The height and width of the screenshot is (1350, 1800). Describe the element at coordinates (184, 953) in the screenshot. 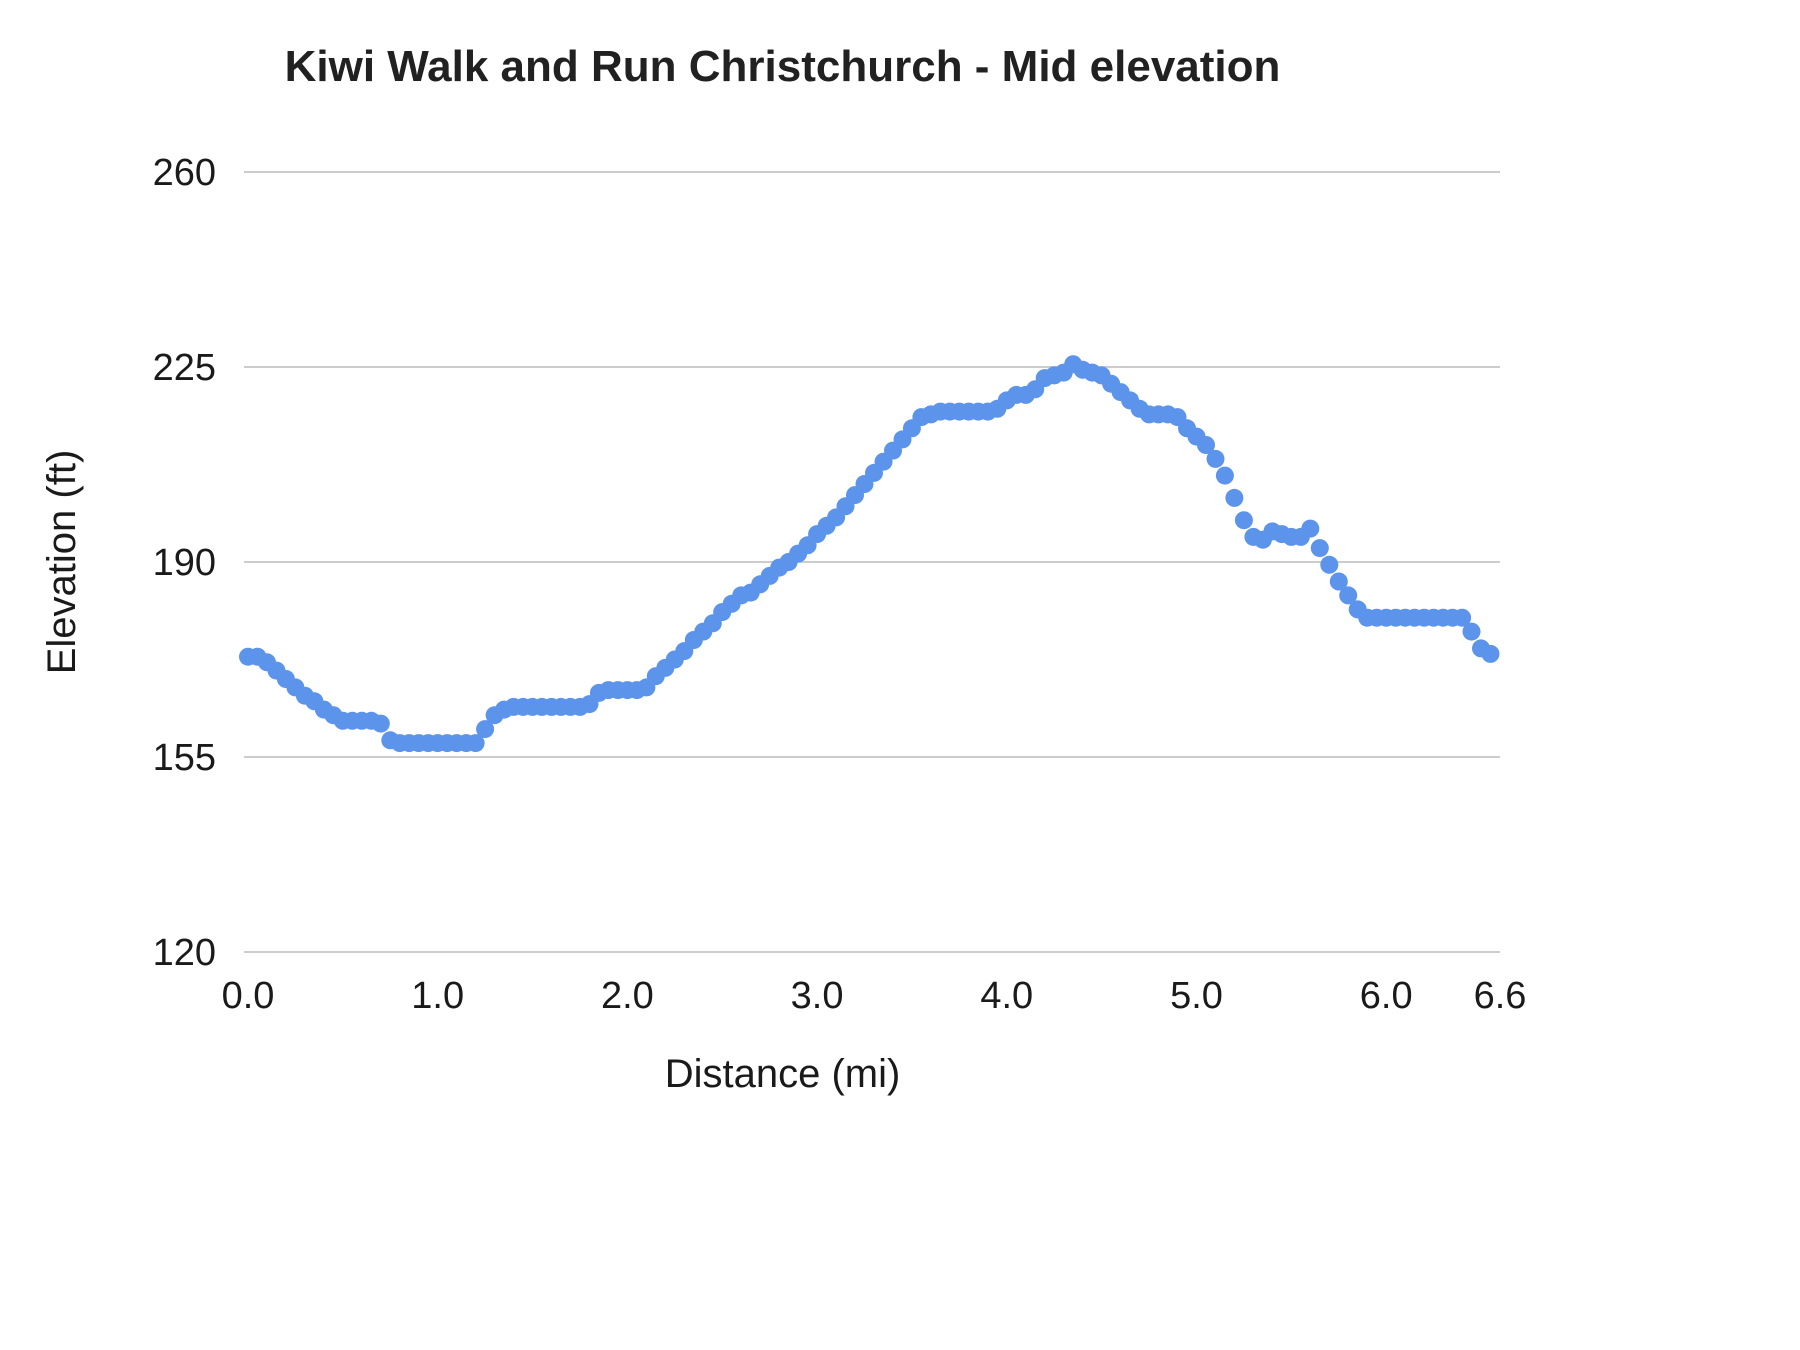

I see `y-tick-label: 120` at that location.